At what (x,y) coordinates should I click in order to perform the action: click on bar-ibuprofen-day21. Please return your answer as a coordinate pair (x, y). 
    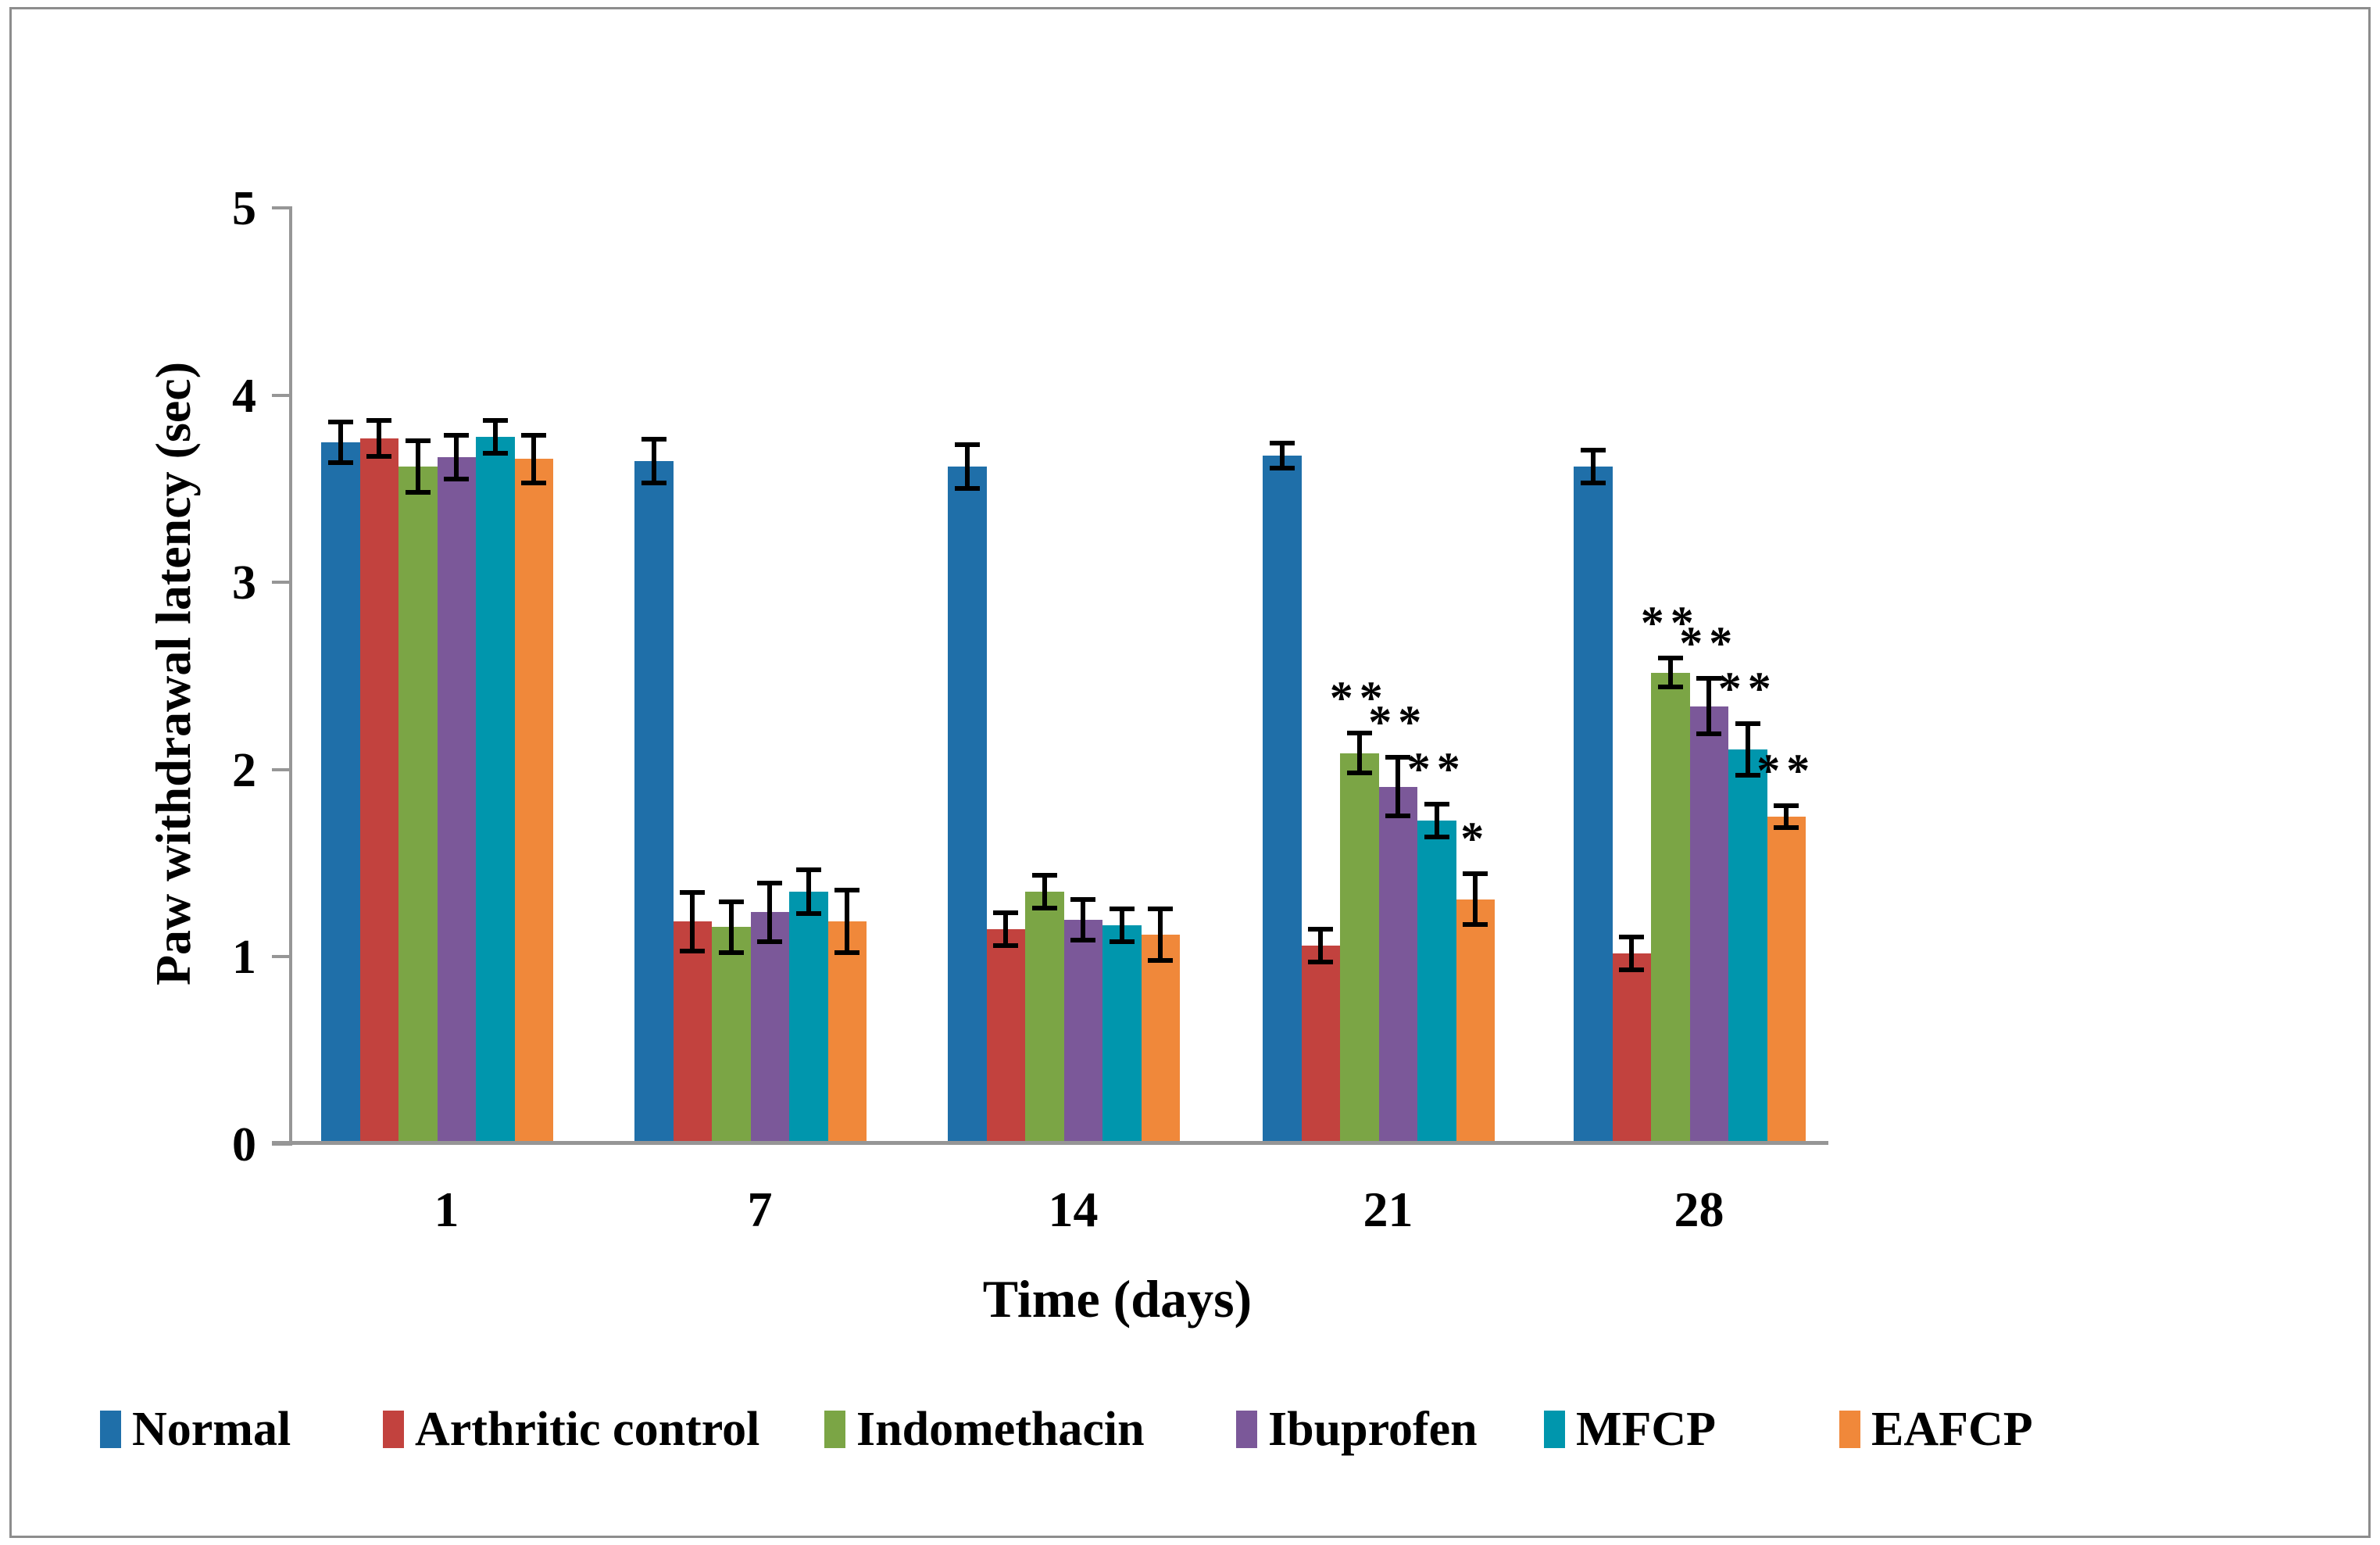
    Looking at the image, I should click on (1397, 964).